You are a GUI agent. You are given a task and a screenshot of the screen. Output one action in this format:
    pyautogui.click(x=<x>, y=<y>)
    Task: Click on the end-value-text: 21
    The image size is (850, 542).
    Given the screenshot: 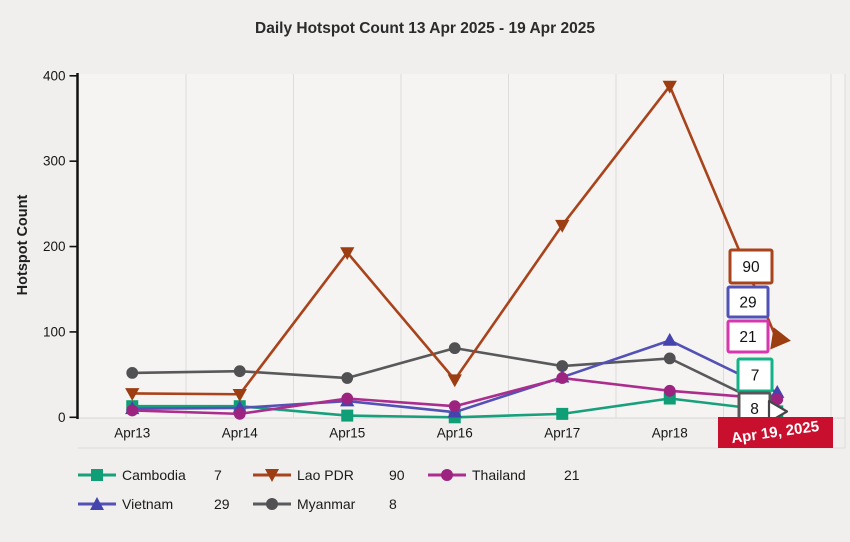 What is the action you would take?
    pyautogui.click(x=747, y=337)
    